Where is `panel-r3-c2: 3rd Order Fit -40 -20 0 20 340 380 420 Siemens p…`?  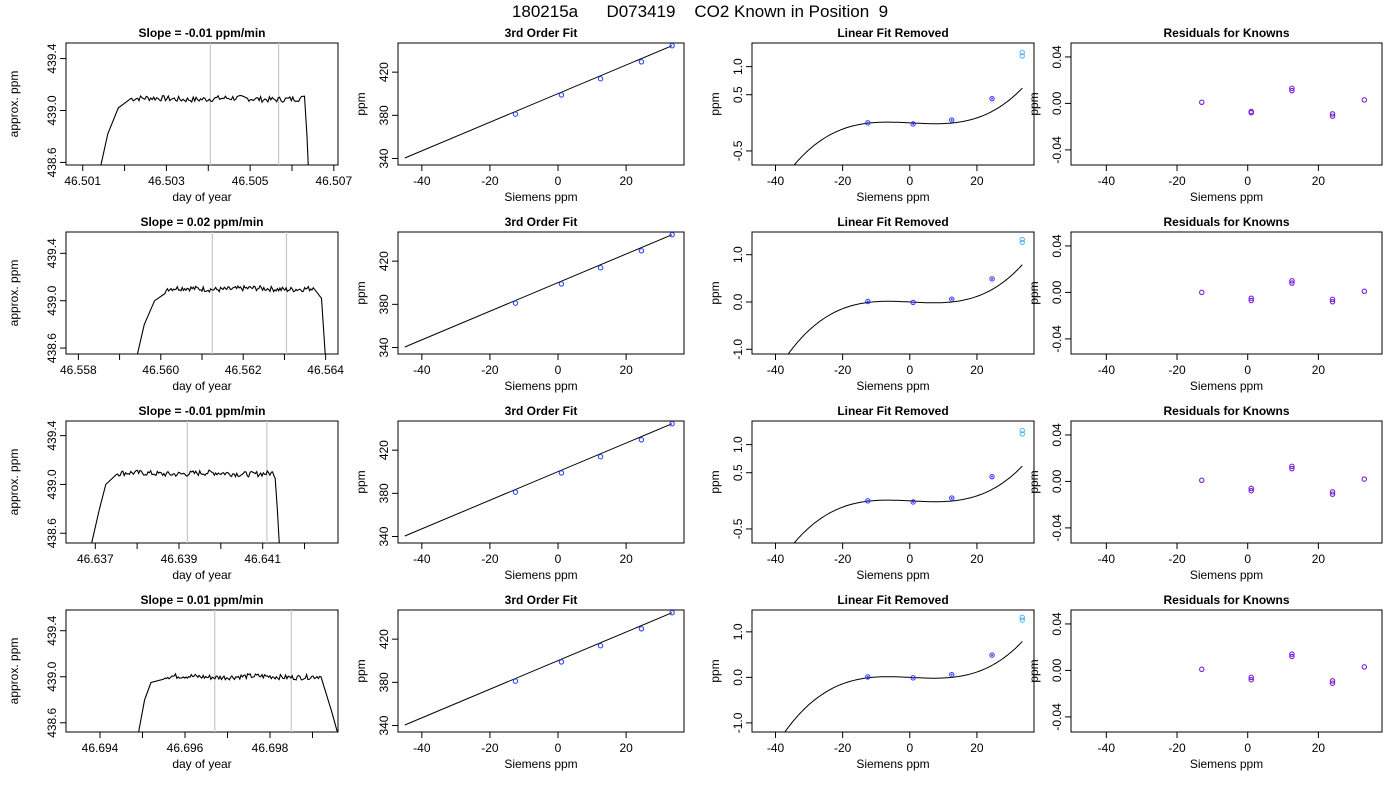 panel-r3-c2: 3rd Order Fit -40 -20 0 20 340 380 420 Siemens p… is located at coordinates (519, 493).